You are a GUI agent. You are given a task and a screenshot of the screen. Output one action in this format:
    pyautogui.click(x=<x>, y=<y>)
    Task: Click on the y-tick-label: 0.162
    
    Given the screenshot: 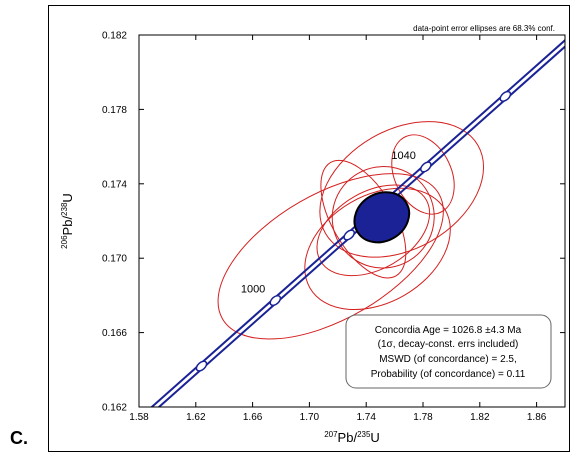 What is the action you would take?
    pyautogui.click(x=114, y=408)
    